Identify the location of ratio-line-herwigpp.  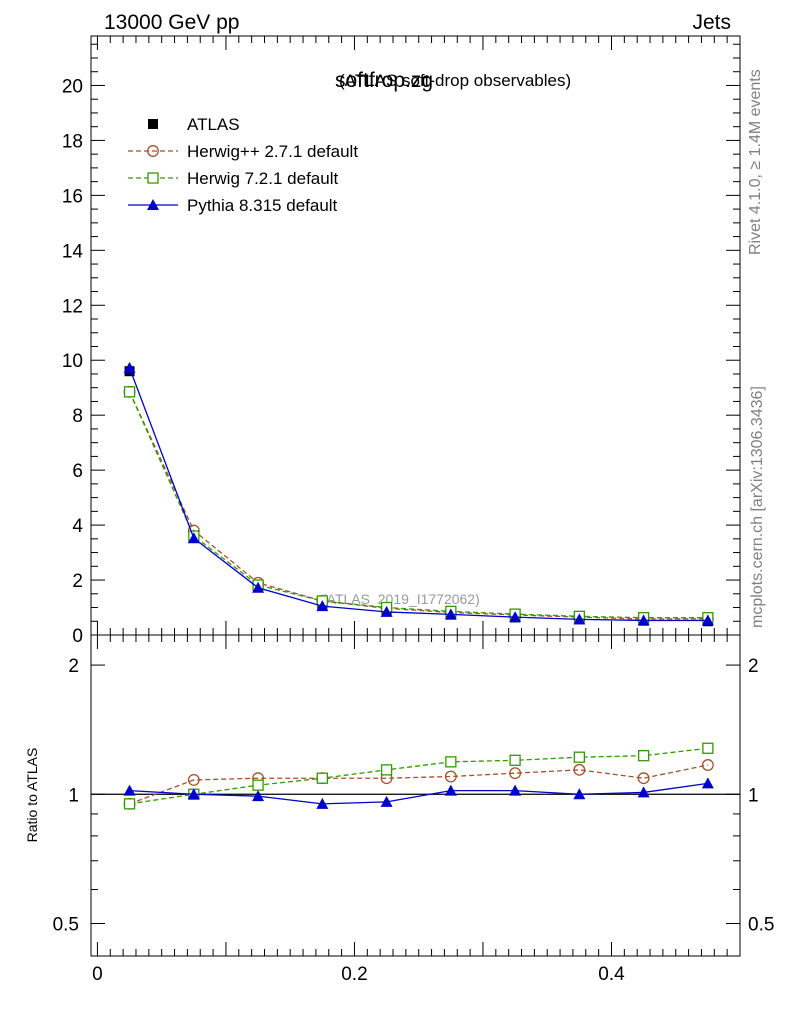
(419, 784).